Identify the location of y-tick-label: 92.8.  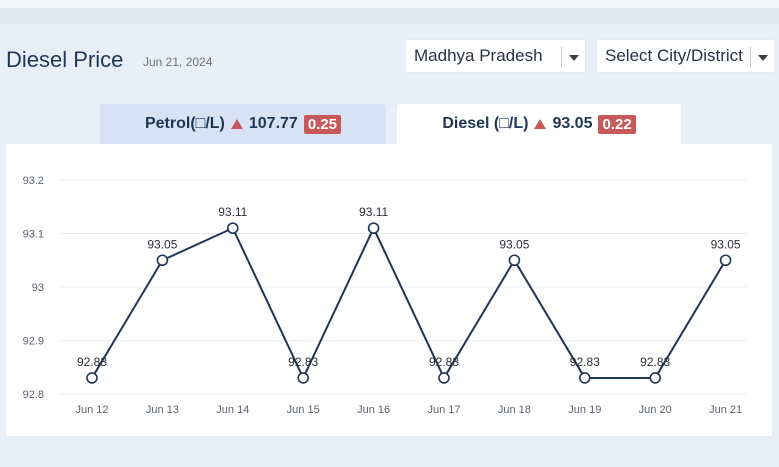
(33, 395).